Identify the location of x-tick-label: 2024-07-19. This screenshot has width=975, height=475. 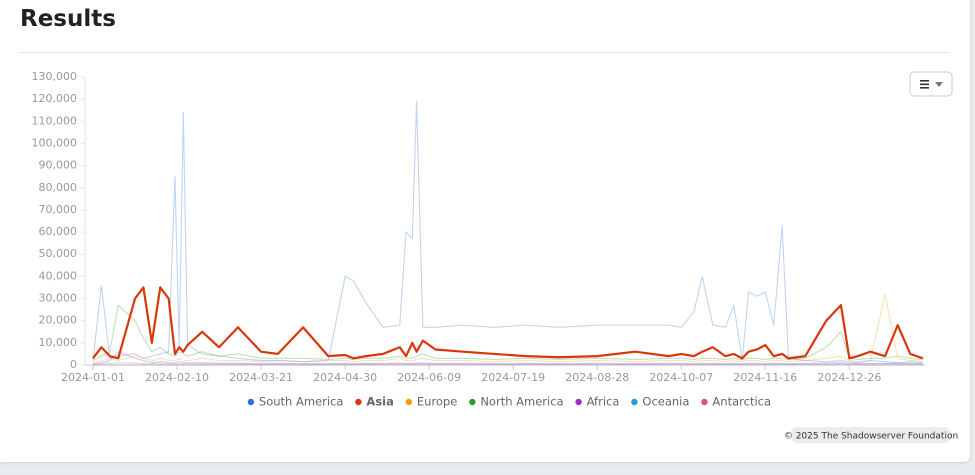
(513, 377).